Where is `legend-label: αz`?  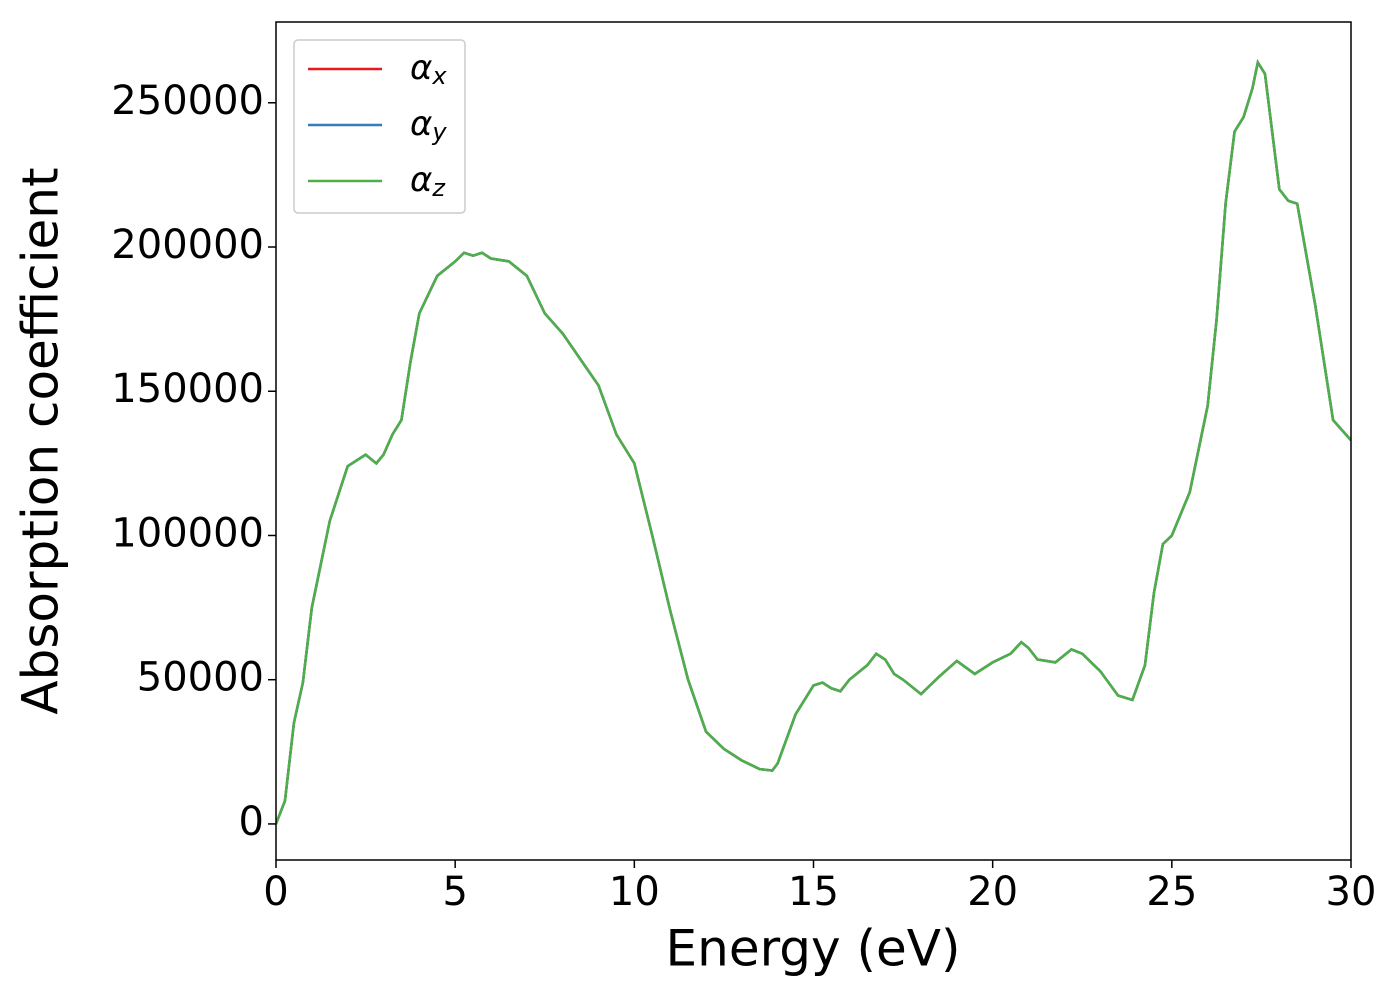
legend-label: αz is located at coordinates (428, 181).